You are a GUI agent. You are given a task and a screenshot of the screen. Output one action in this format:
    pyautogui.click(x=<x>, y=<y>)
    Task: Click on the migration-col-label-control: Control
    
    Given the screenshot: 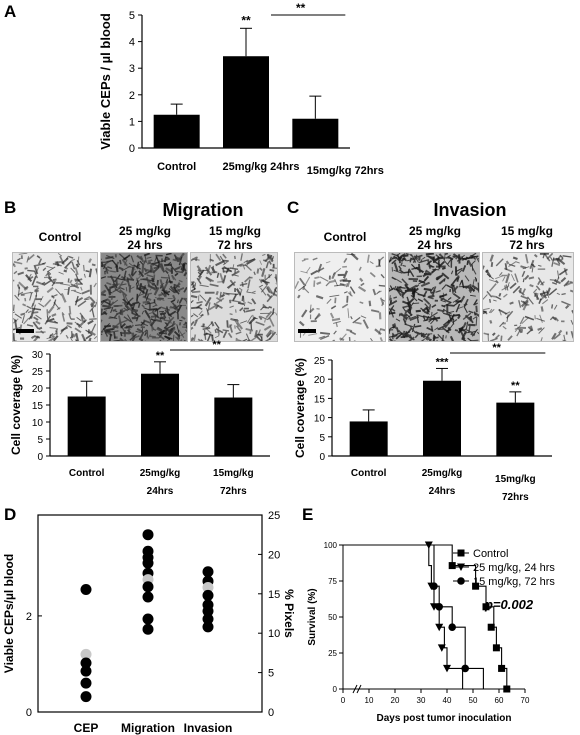 What is the action you would take?
    pyautogui.click(x=60, y=237)
    